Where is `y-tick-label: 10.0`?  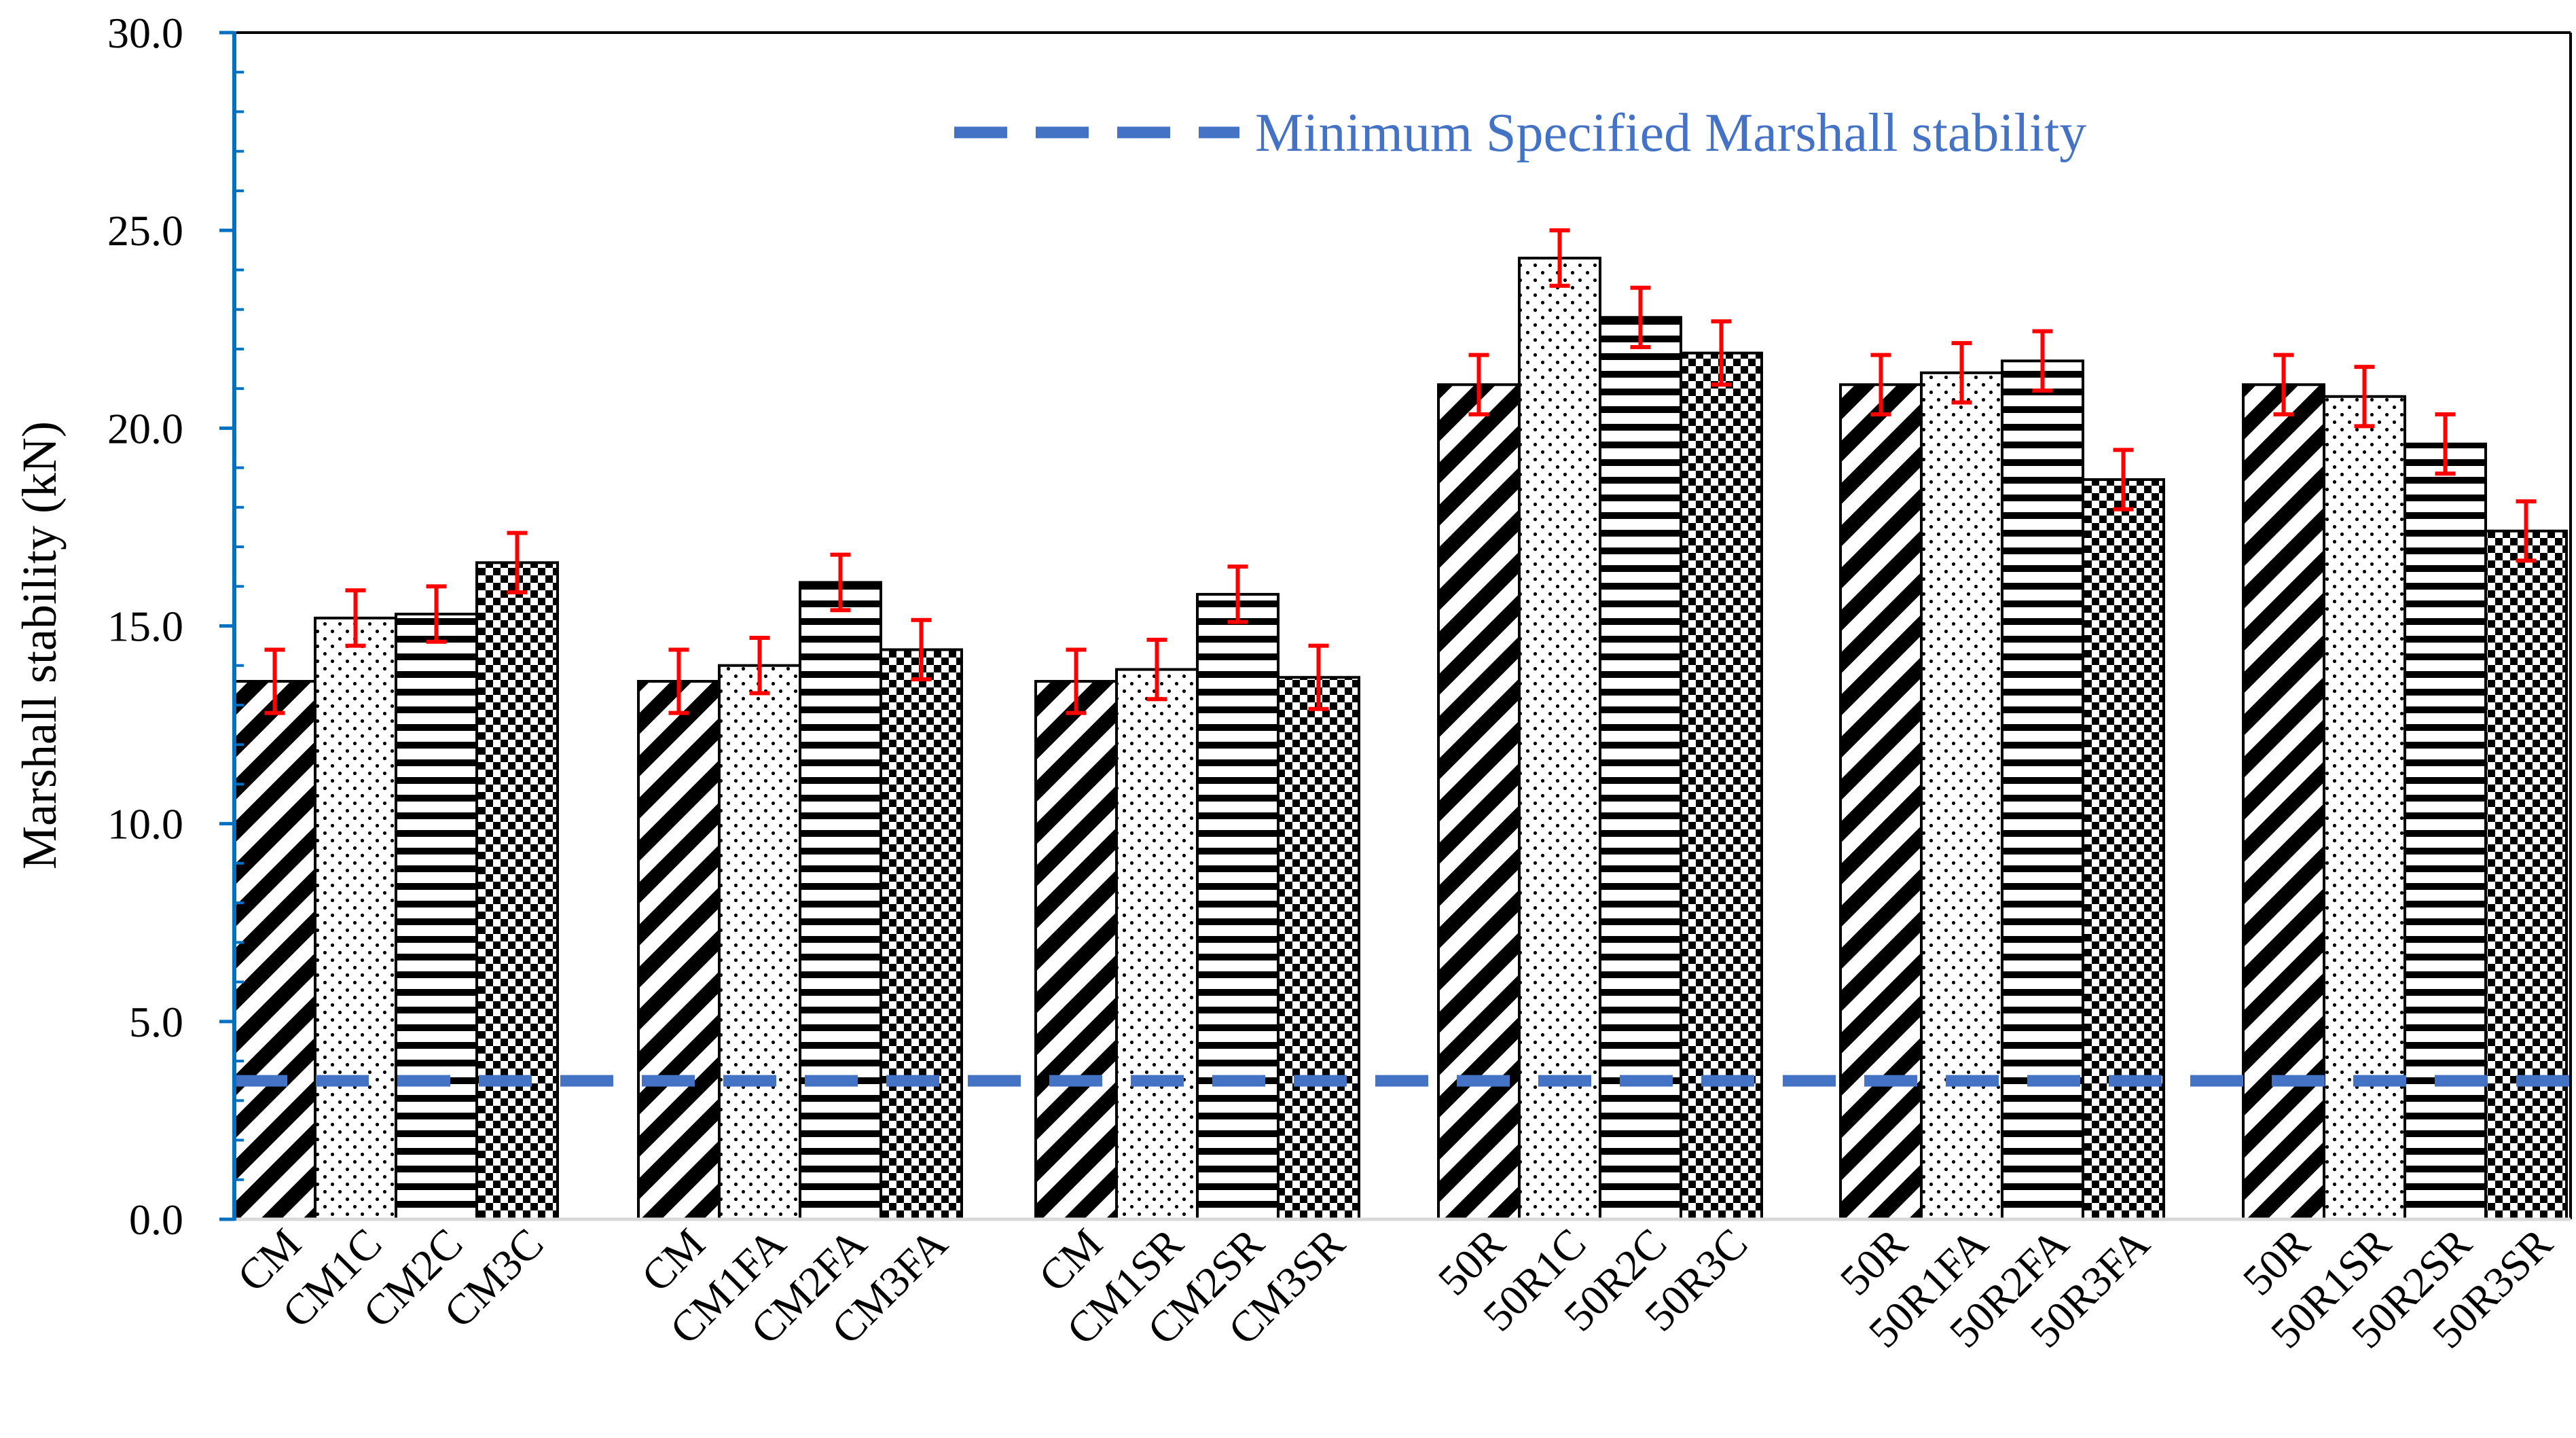
y-tick-label: 10.0 is located at coordinates (145, 824).